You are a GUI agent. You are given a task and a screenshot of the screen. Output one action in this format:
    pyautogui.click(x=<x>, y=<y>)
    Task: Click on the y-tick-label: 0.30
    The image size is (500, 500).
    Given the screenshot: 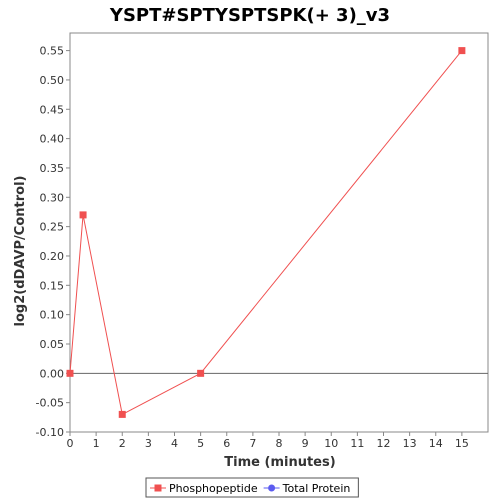 What is the action you would take?
    pyautogui.click(x=52, y=197)
    